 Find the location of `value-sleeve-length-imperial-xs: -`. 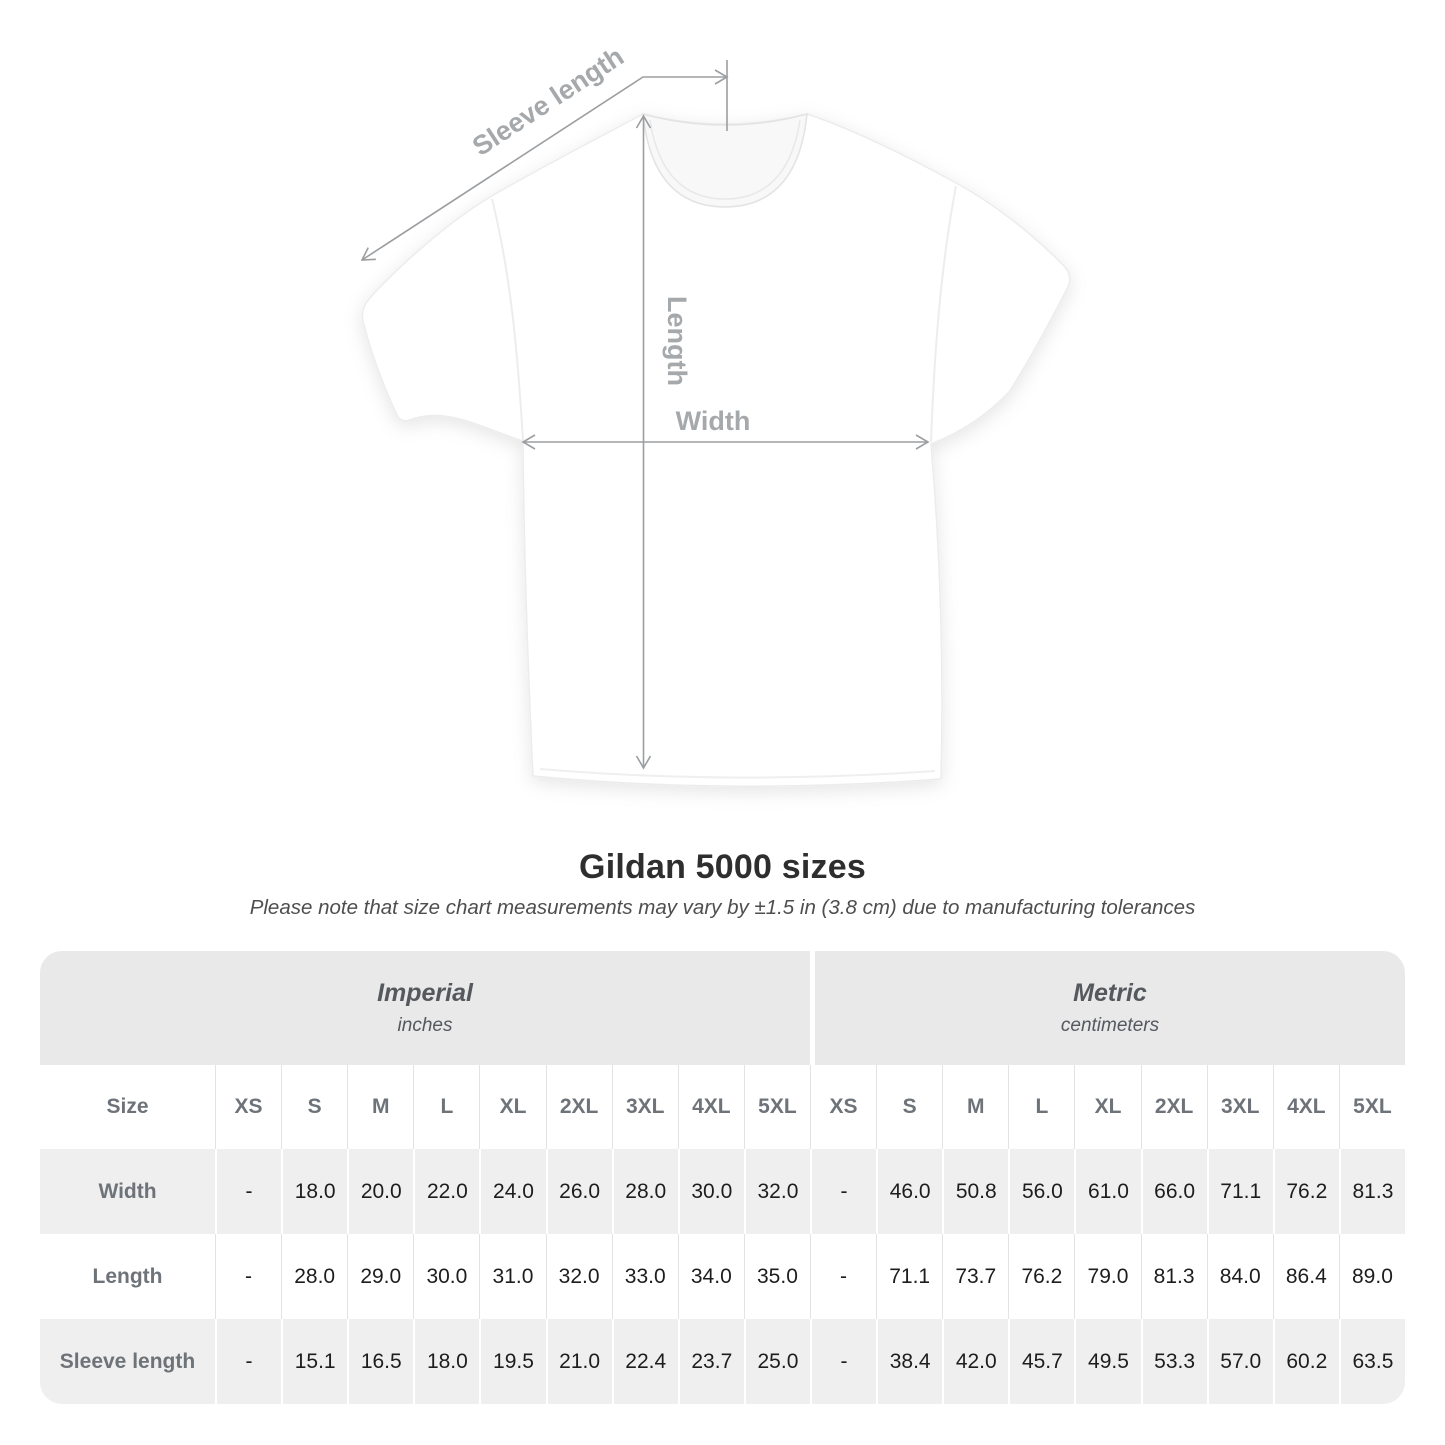

value-sleeve-length-imperial-xs: - is located at coordinates (248, 1361).